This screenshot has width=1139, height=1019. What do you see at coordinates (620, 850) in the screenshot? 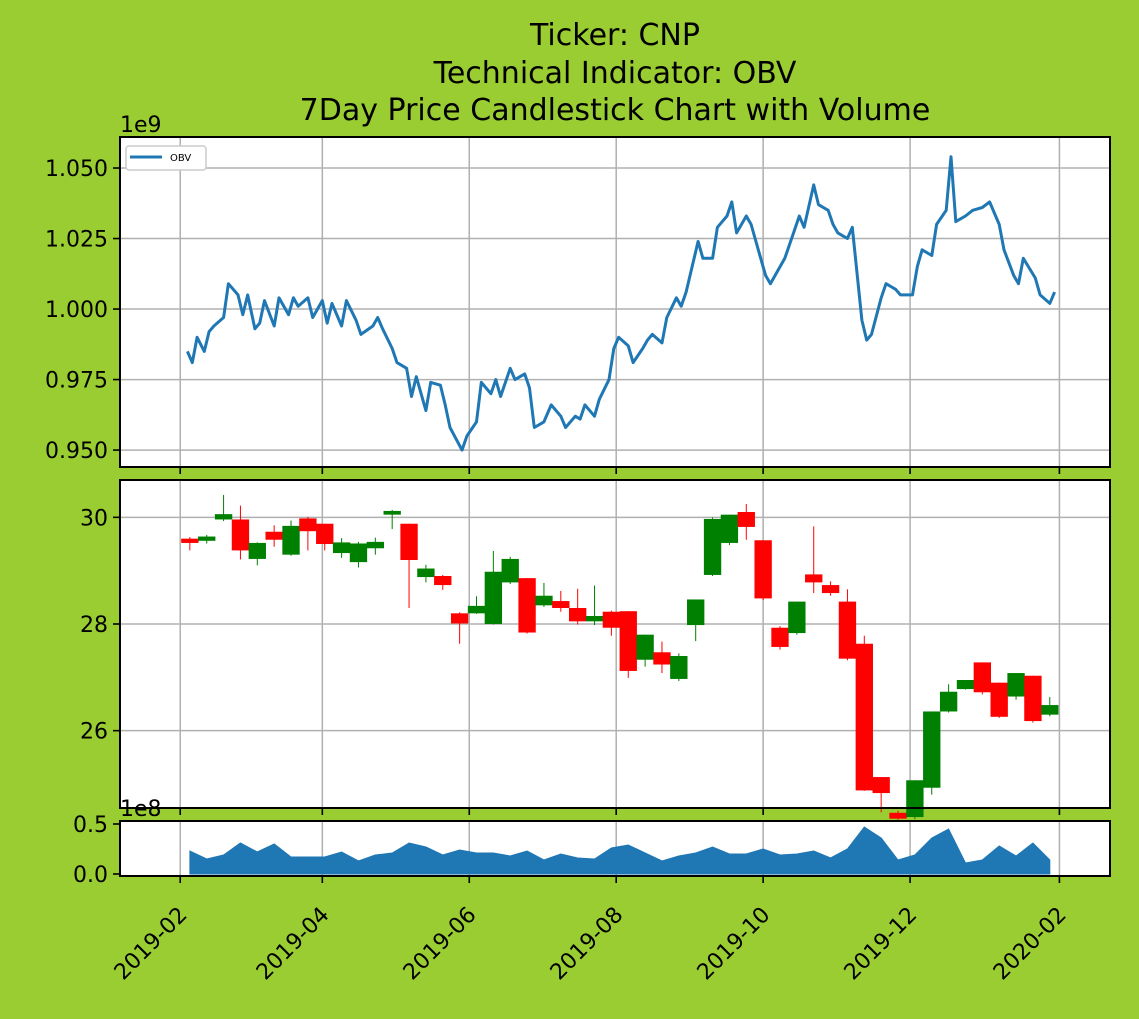
I see `volume-area` at bounding box center [620, 850].